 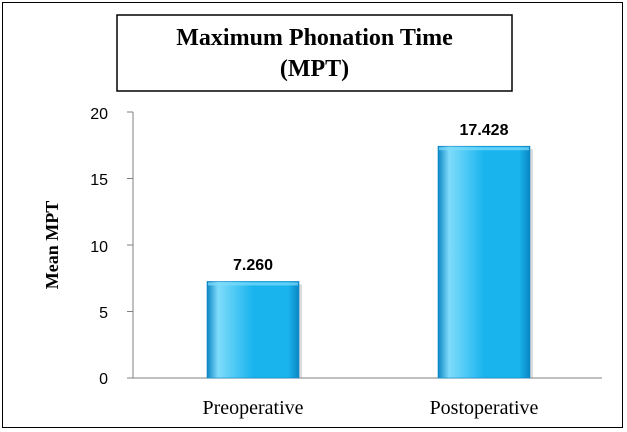 I want to click on bar-data-label: 7.260, so click(x=253, y=265).